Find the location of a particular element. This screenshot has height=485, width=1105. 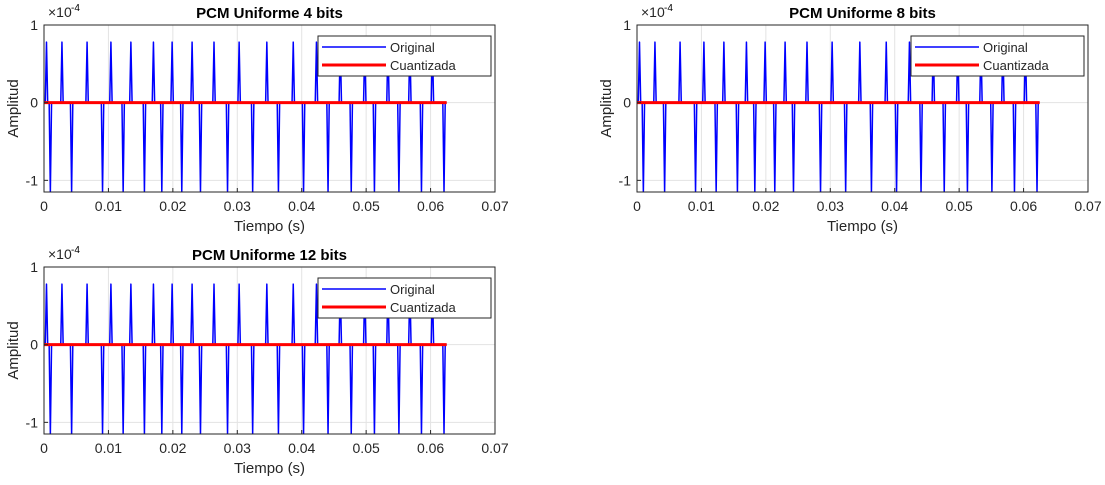

chart-title: PCM Uniforme 12 bits is located at coordinates (269, 255).